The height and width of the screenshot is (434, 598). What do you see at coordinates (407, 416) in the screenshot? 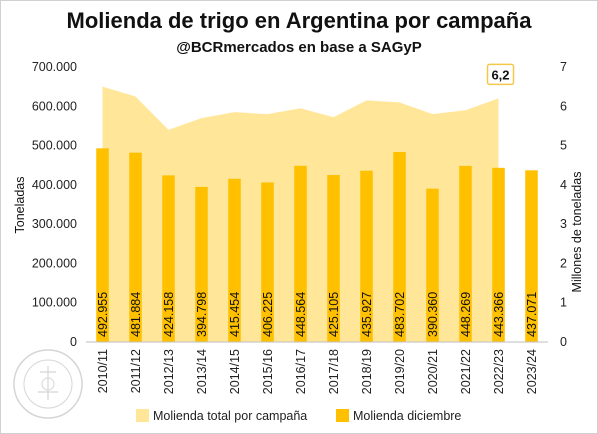
I see `legend-label-bar: Molienda diciembre` at bounding box center [407, 416].